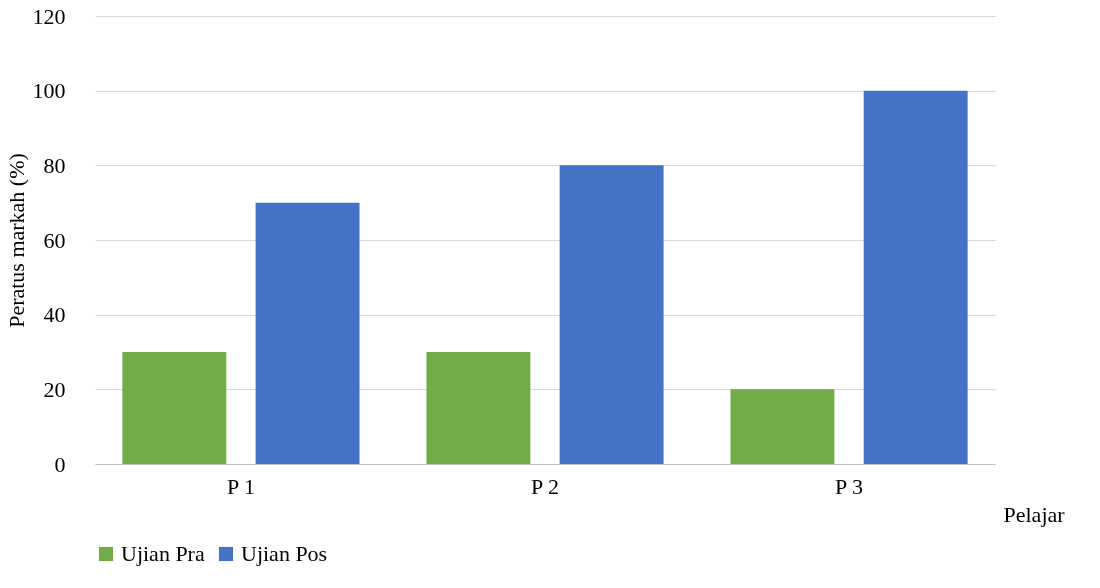 The width and height of the screenshot is (1100, 588). I want to click on y-axis-title: Peratus markah (%), so click(16, 240).